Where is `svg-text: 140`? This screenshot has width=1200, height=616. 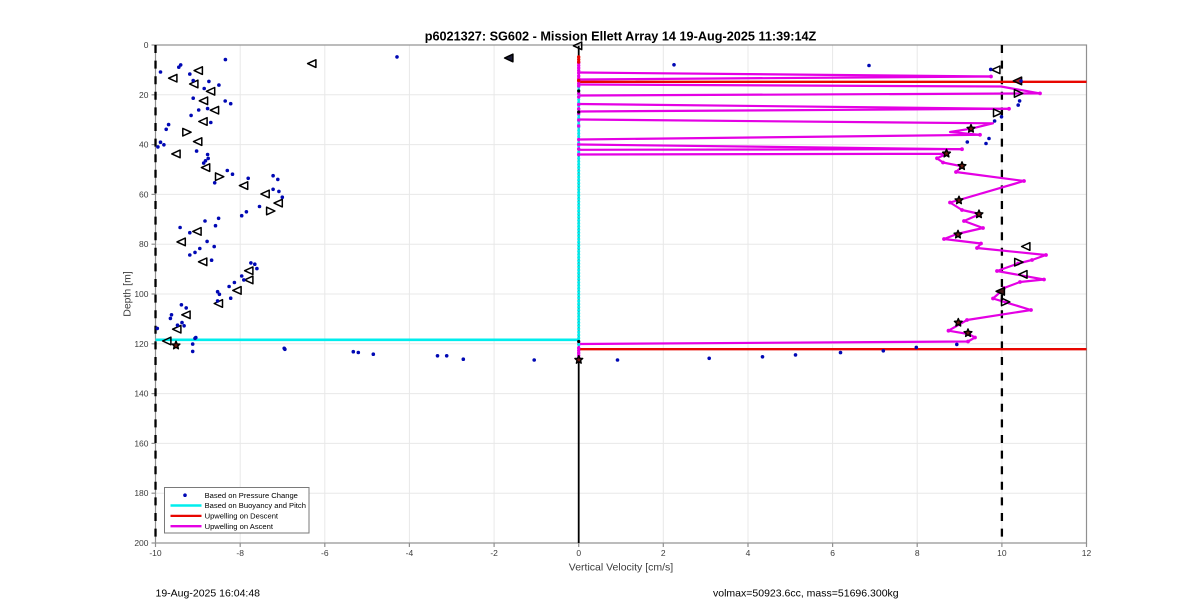
svg-text: 140 is located at coordinates (141, 394).